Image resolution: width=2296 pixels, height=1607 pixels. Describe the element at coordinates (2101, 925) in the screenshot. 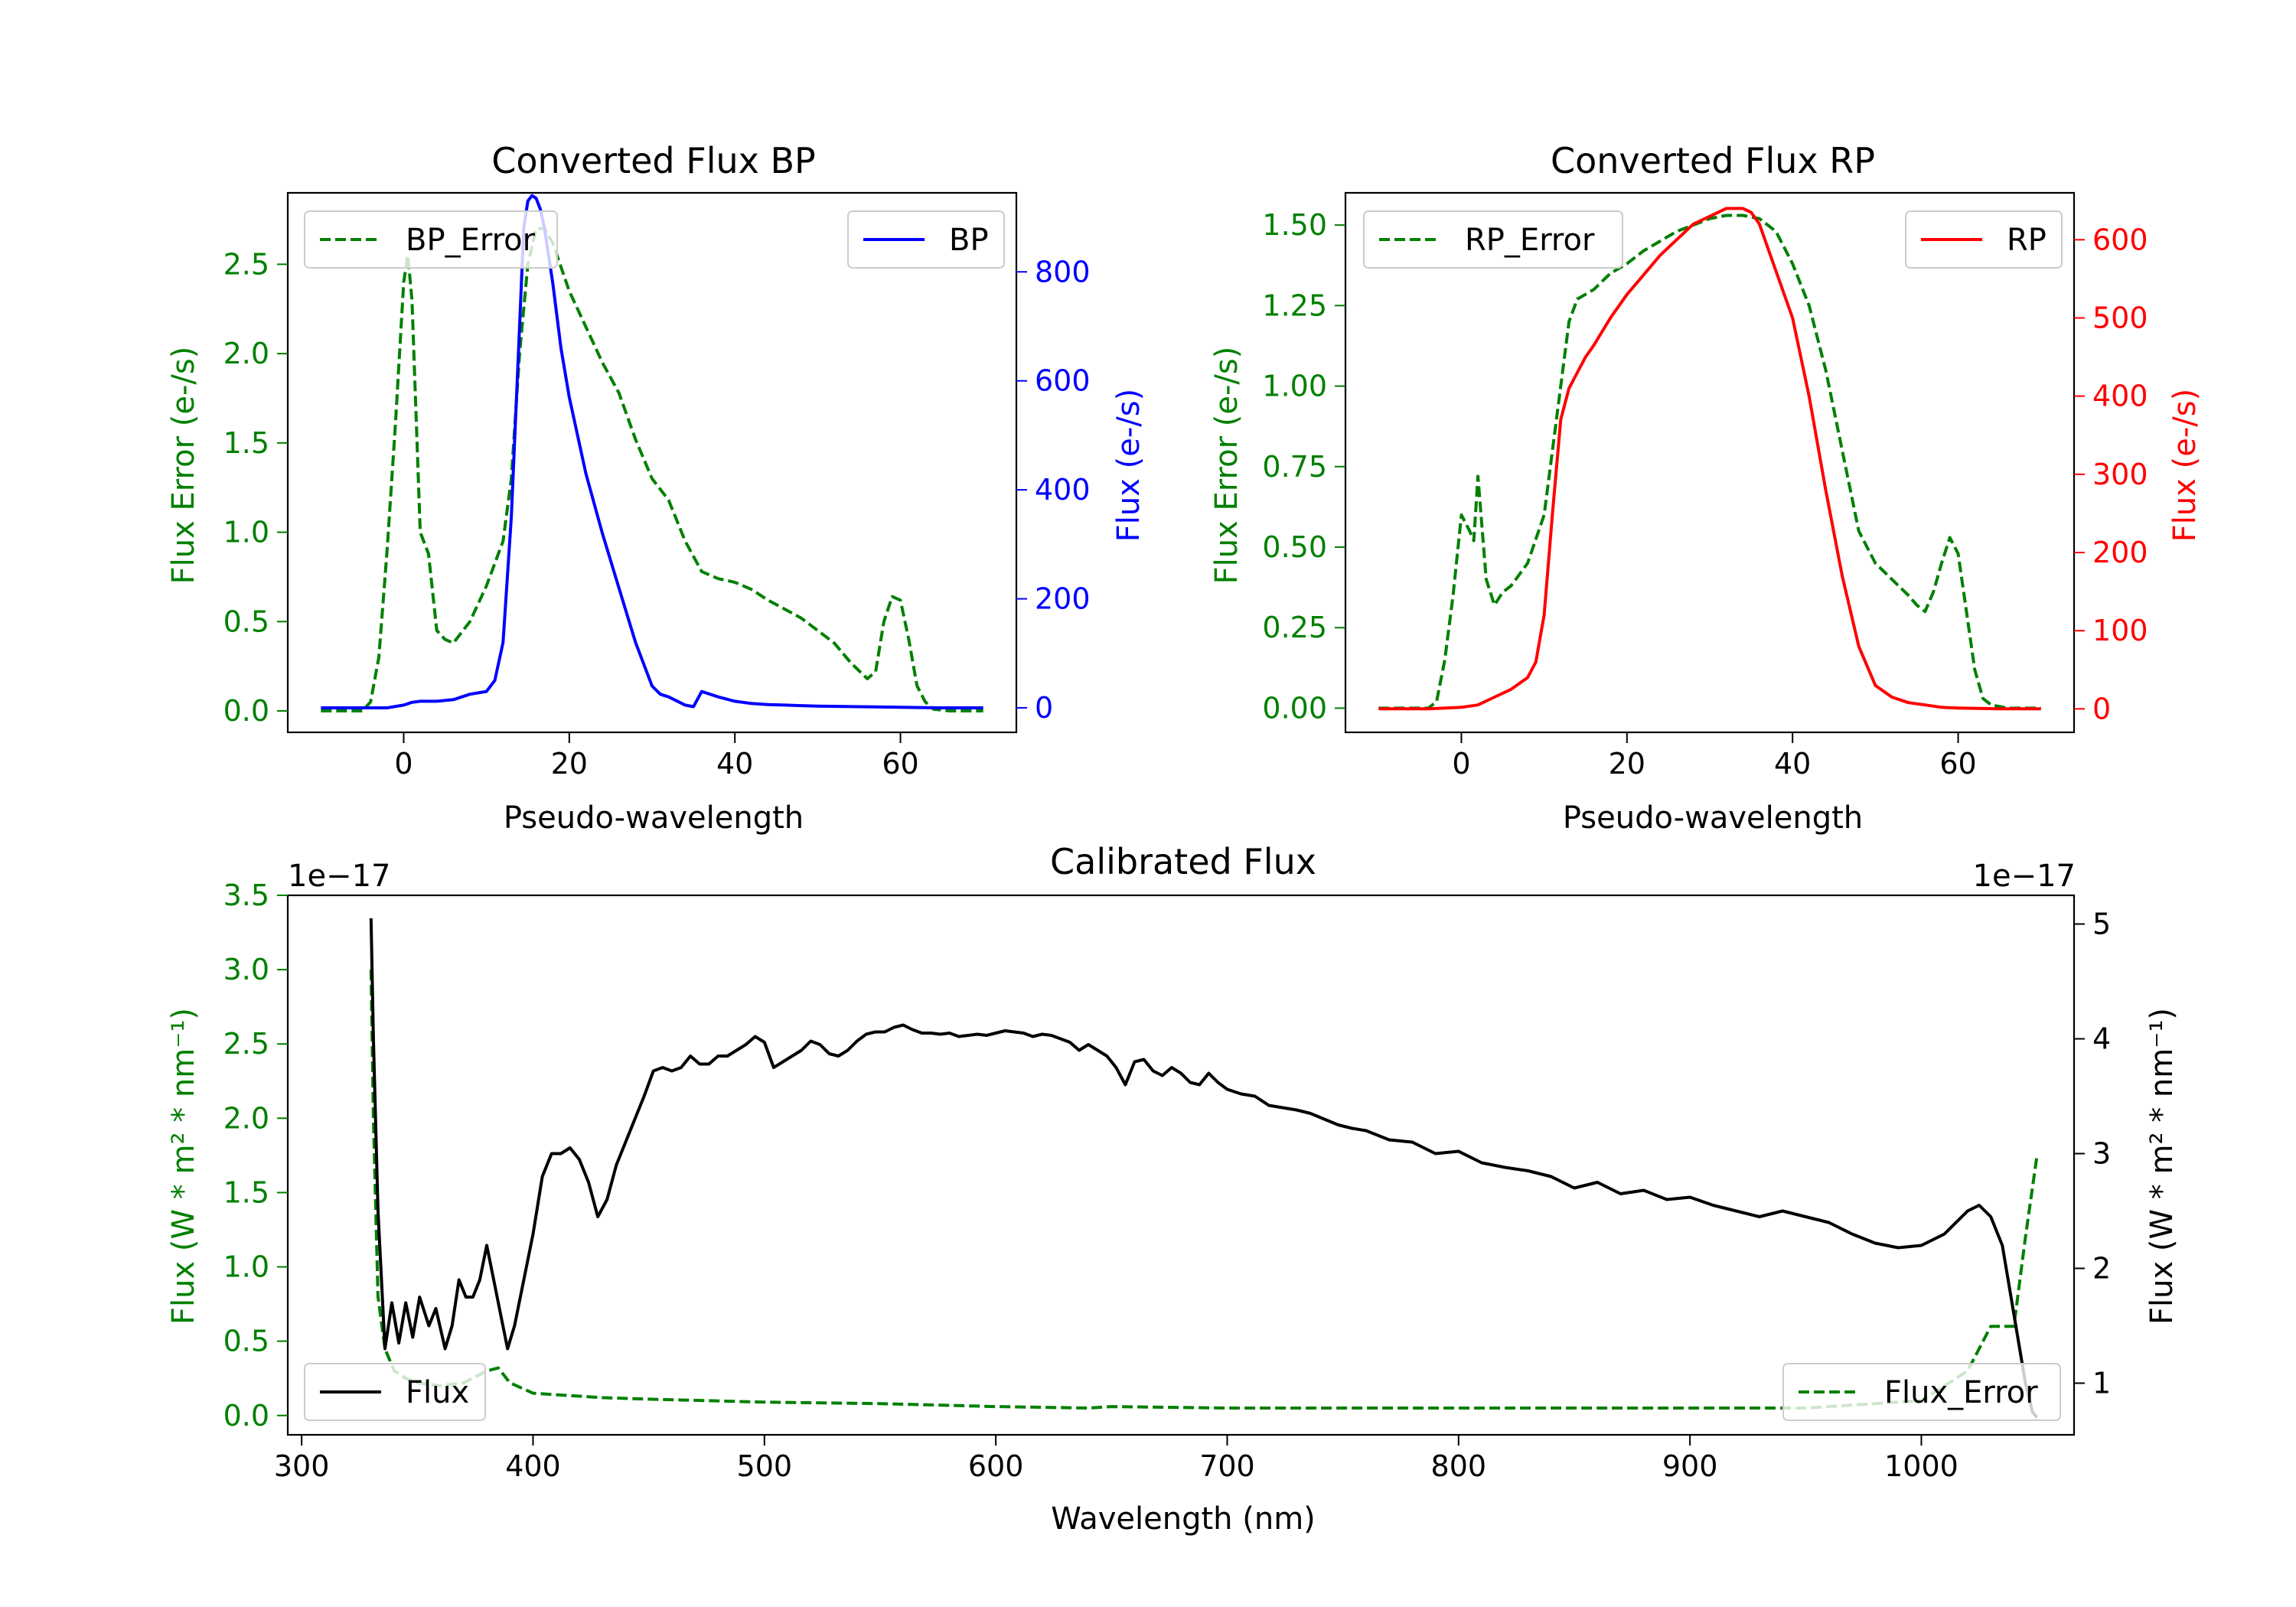

I see `cal-y-right-tick-label: 5` at that location.